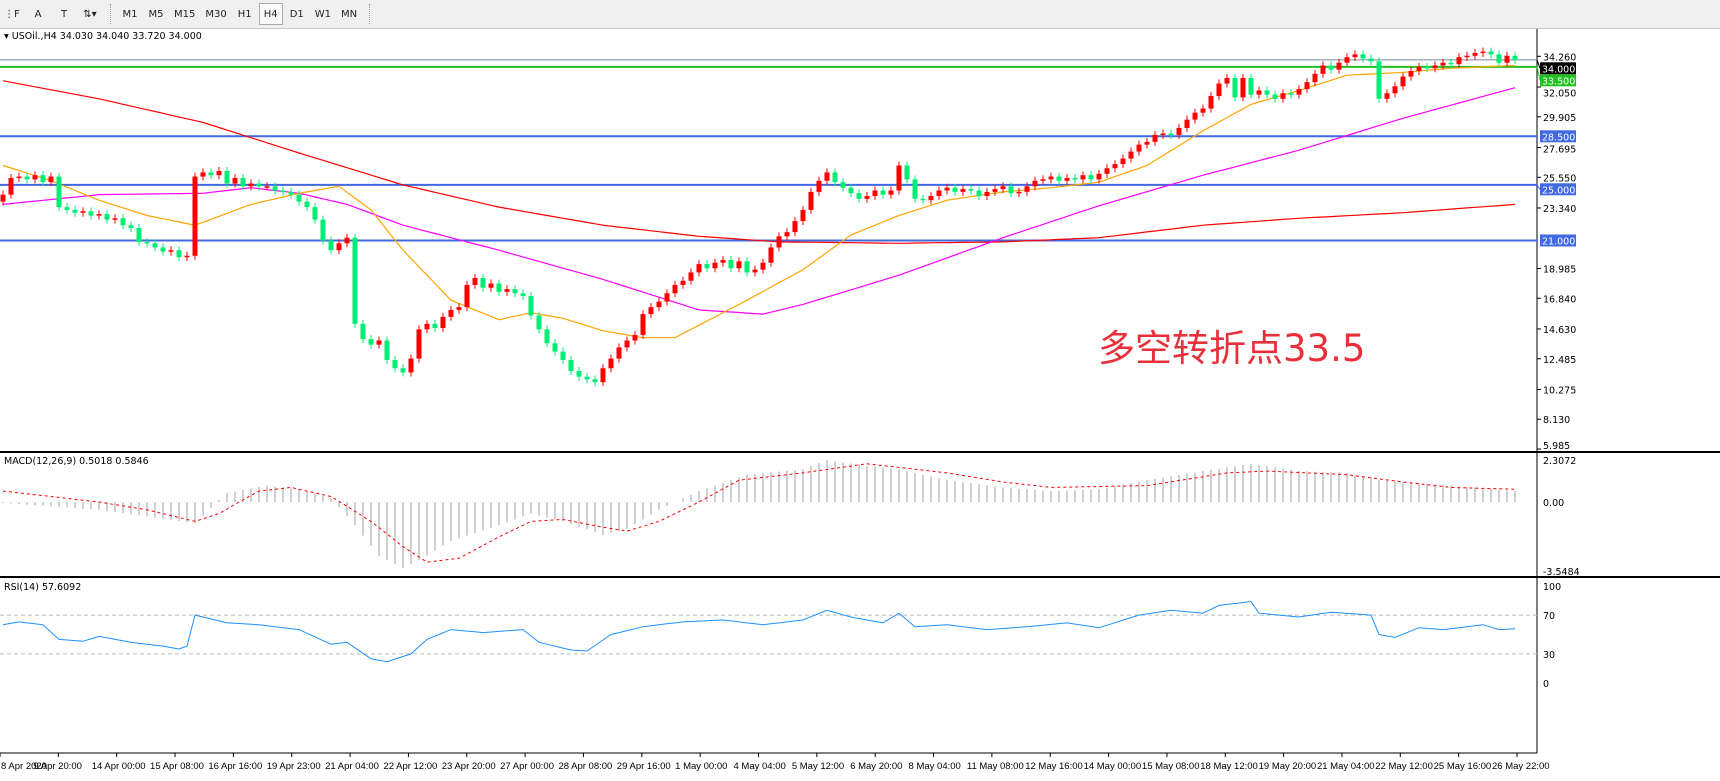 The image size is (1720, 781). I want to click on time-label: 22 Apr 12:00, so click(410, 766).